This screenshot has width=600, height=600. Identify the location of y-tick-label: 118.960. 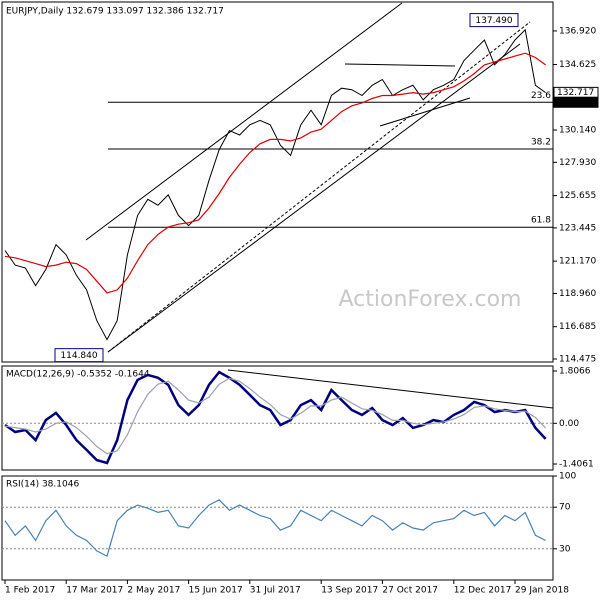
(577, 294).